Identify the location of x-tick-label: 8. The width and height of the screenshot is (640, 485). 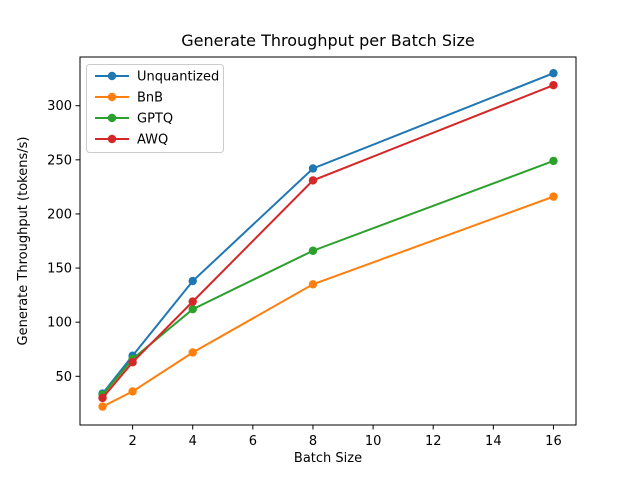
(313, 441).